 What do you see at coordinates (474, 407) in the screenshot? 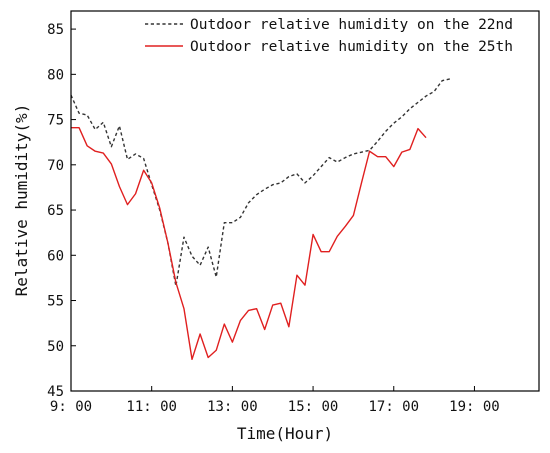
I see `x-tick-label: 19: 00` at bounding box center [474, 407].